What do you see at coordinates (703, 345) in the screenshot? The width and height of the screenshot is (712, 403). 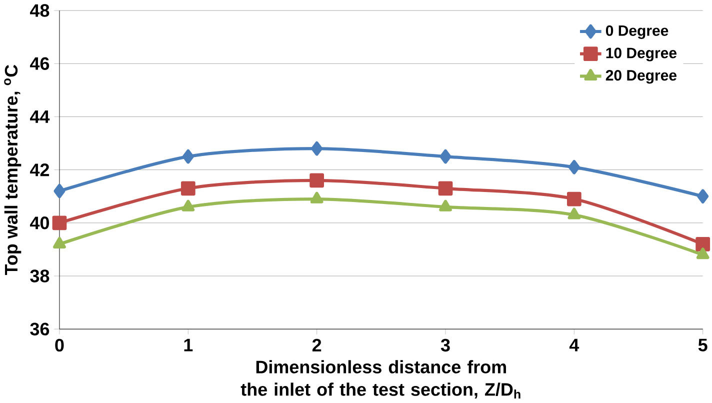 I see `x-tick-label: 5` at bounding box center [703, 345].